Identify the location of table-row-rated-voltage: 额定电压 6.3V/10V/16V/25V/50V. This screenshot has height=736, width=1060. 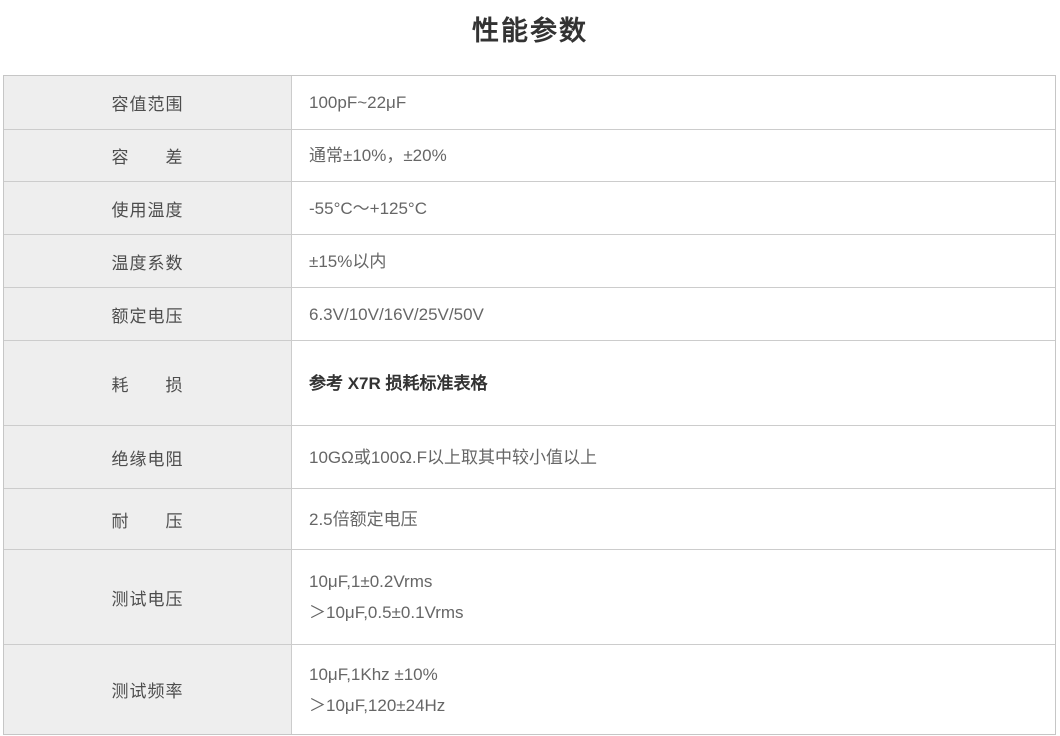
(529, 313).